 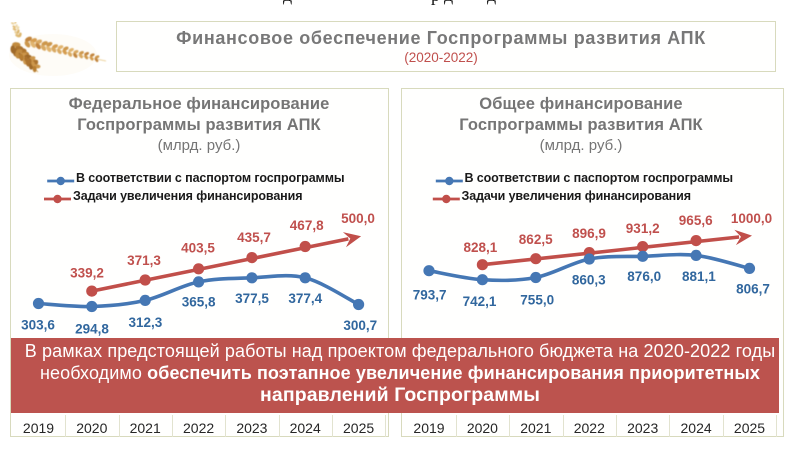 I want to click on svg-text: 828,1, so click(x=481, y=247).